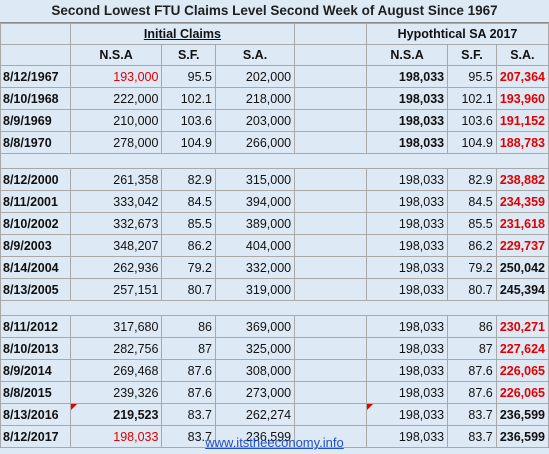 The image size is (549, 454). What do you see at coordinates (188, 245) in the screenshot?
I see `sf-cell: 86.2` at bounding box center [188, 245].